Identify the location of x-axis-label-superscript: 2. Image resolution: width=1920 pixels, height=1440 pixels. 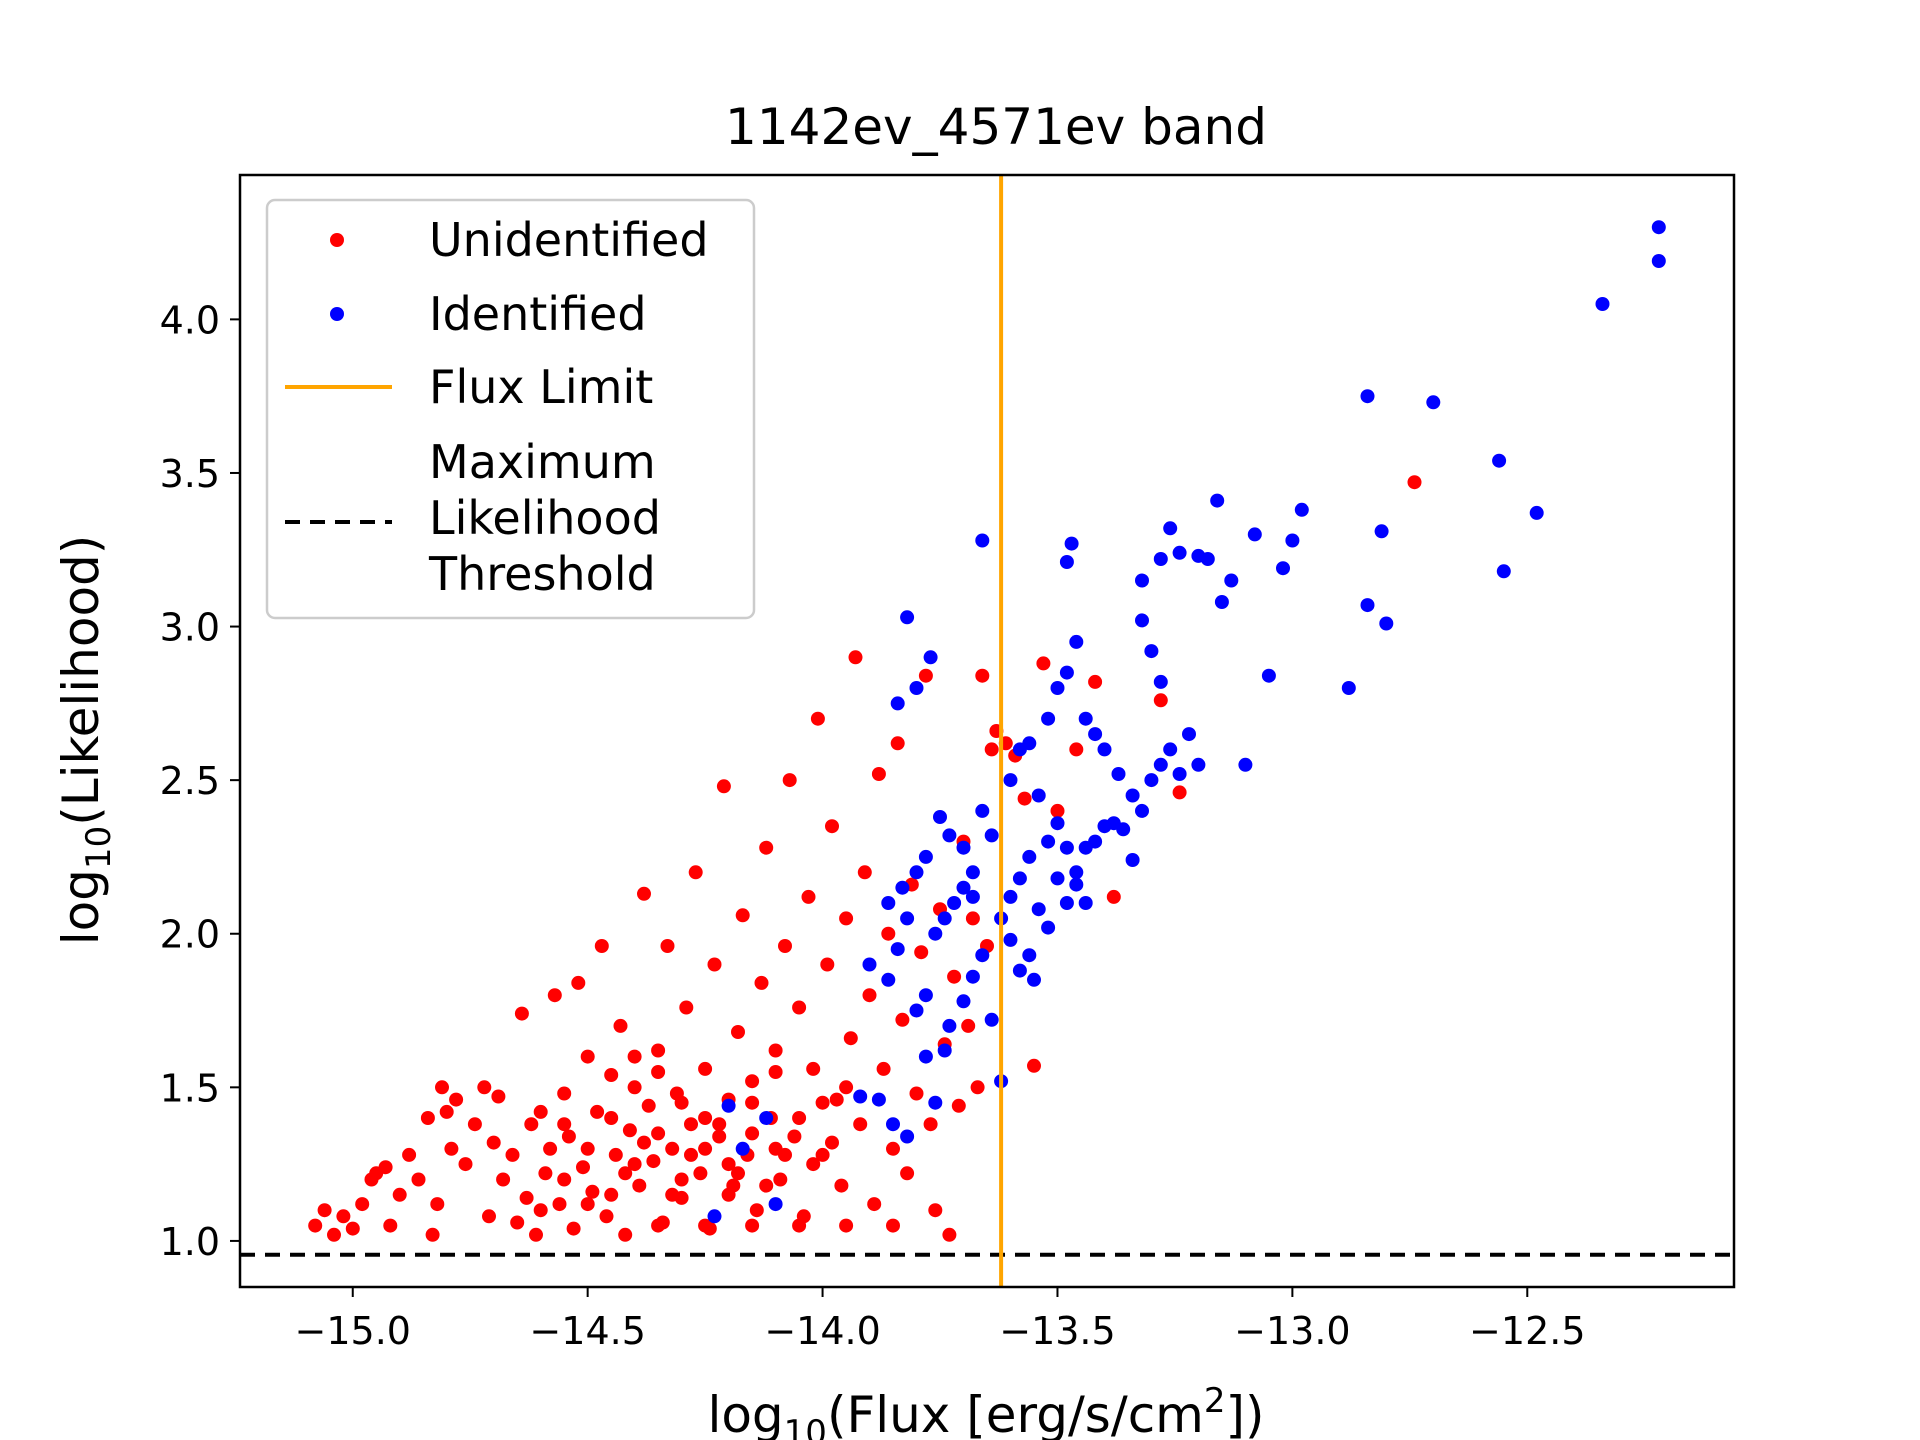
(1215, 1401).